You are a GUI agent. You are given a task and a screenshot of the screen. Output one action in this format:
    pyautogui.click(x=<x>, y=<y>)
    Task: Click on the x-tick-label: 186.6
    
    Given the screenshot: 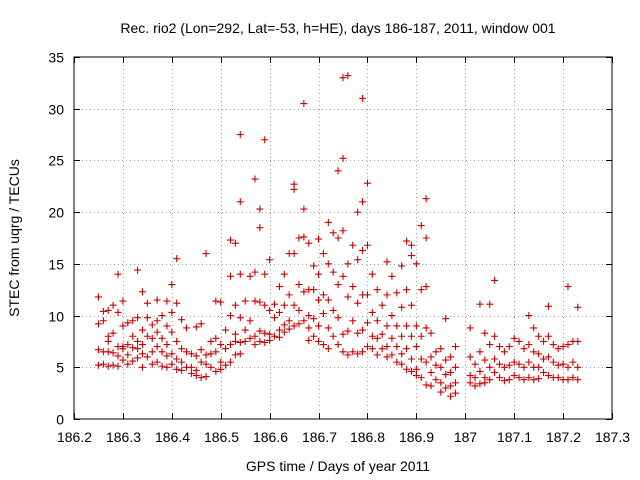 What is the action you would take?
    pyautogui.click(x=270, y=437)
    